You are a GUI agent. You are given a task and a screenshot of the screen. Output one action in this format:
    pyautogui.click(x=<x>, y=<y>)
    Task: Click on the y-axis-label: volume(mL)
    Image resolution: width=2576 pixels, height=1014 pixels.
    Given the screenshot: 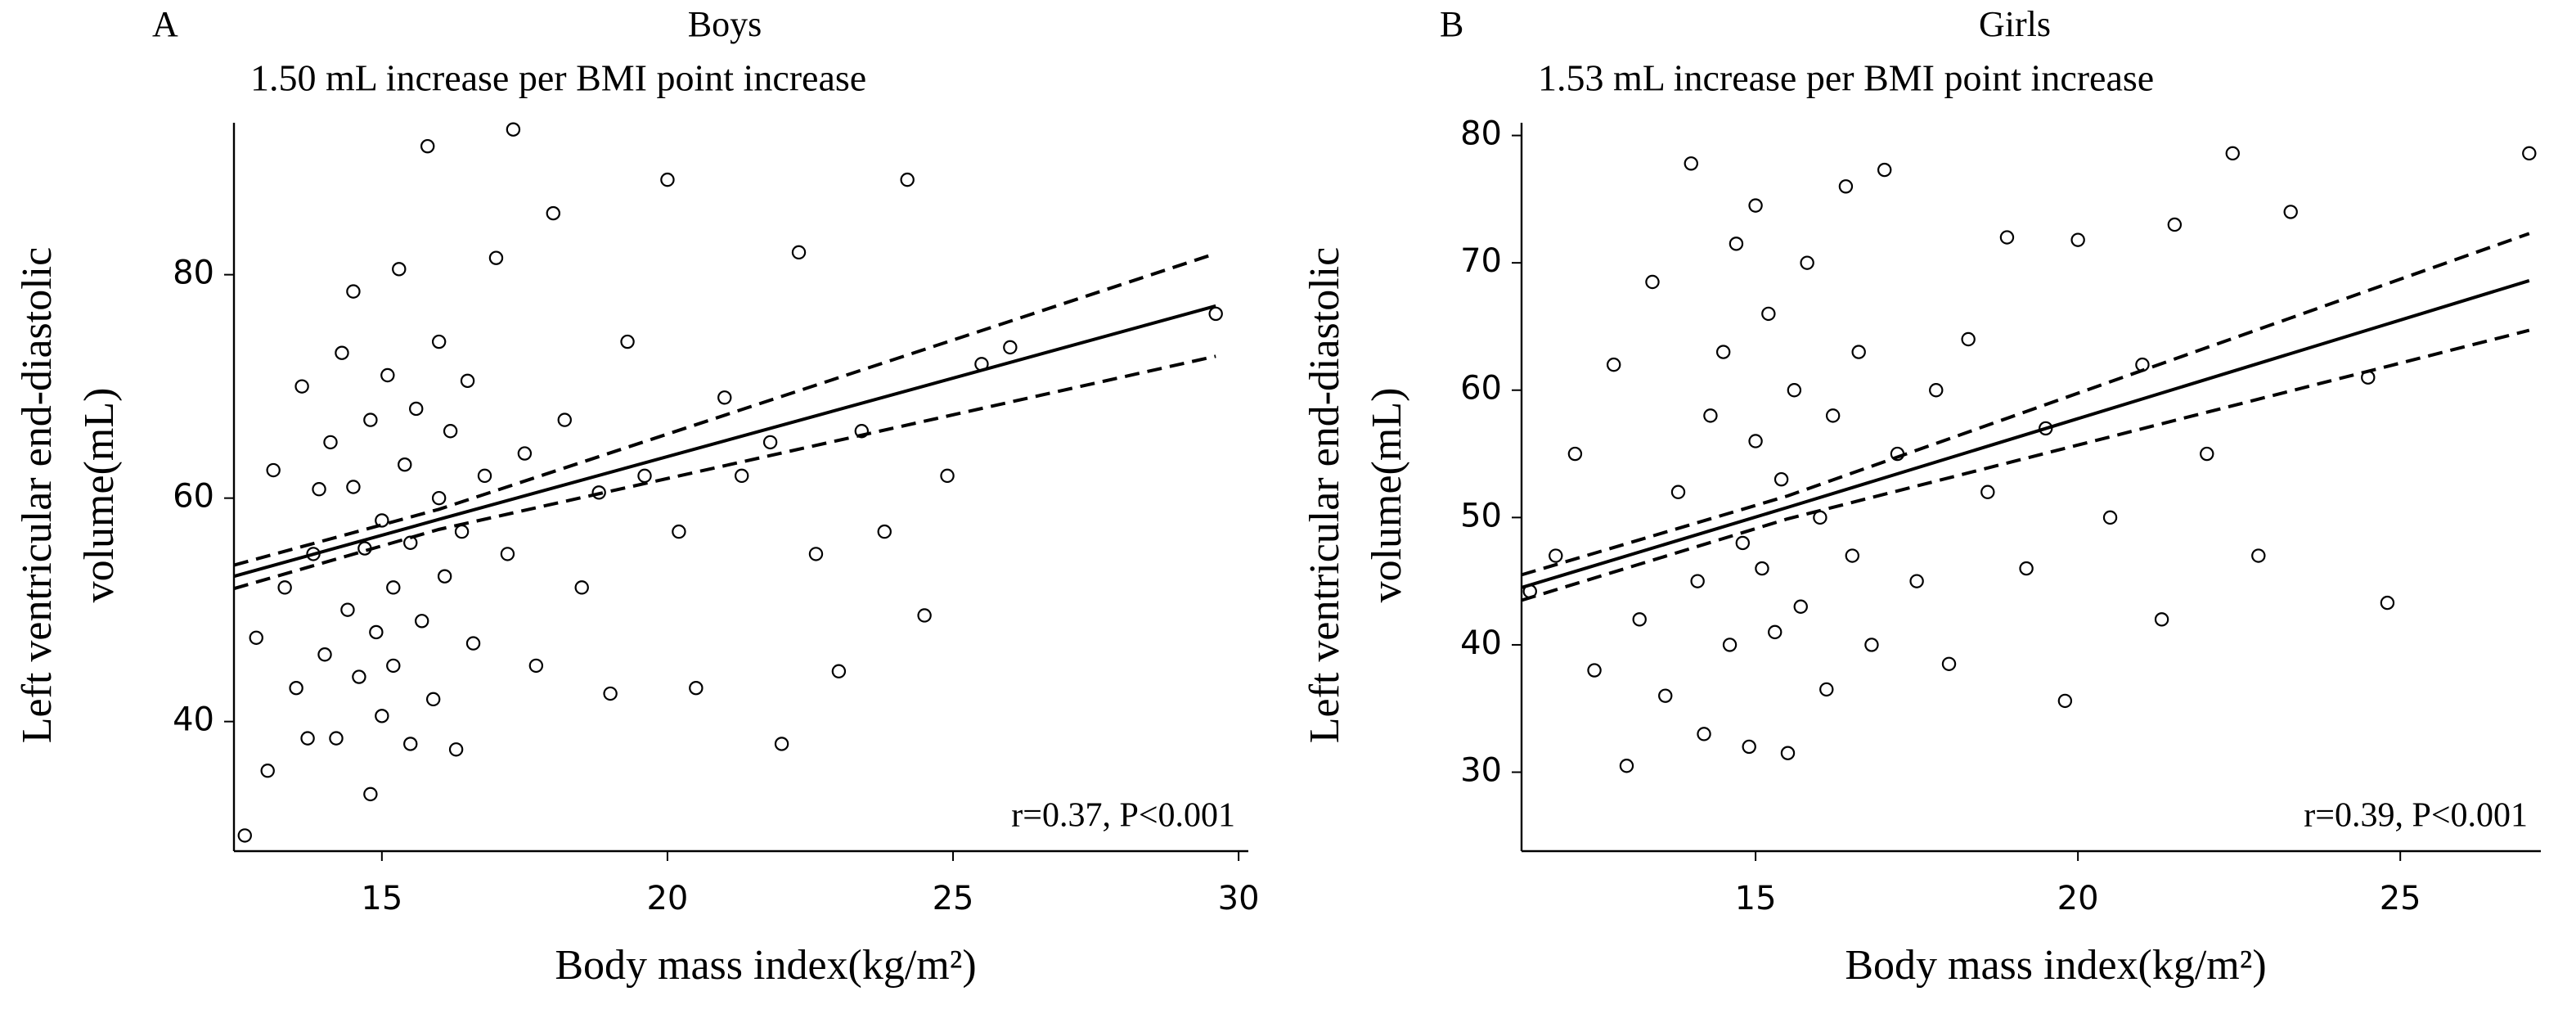 What is the action you would take?
    pyautogui.click(x=100, y=495)
    